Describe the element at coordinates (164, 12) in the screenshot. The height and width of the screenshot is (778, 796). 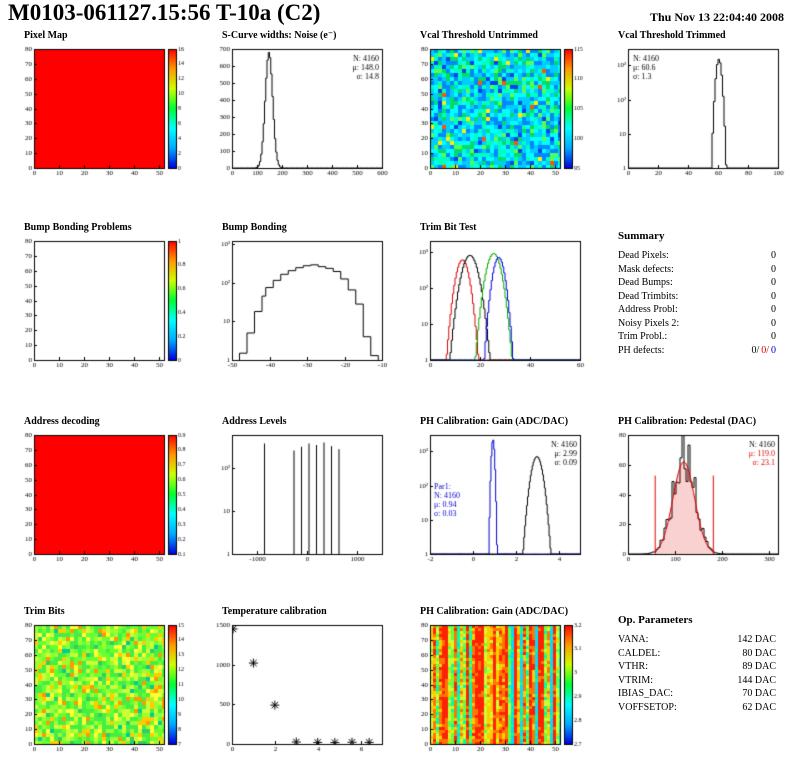
I see `page-title: M0103-061127.15:56 T-10a (C2)` at that location.